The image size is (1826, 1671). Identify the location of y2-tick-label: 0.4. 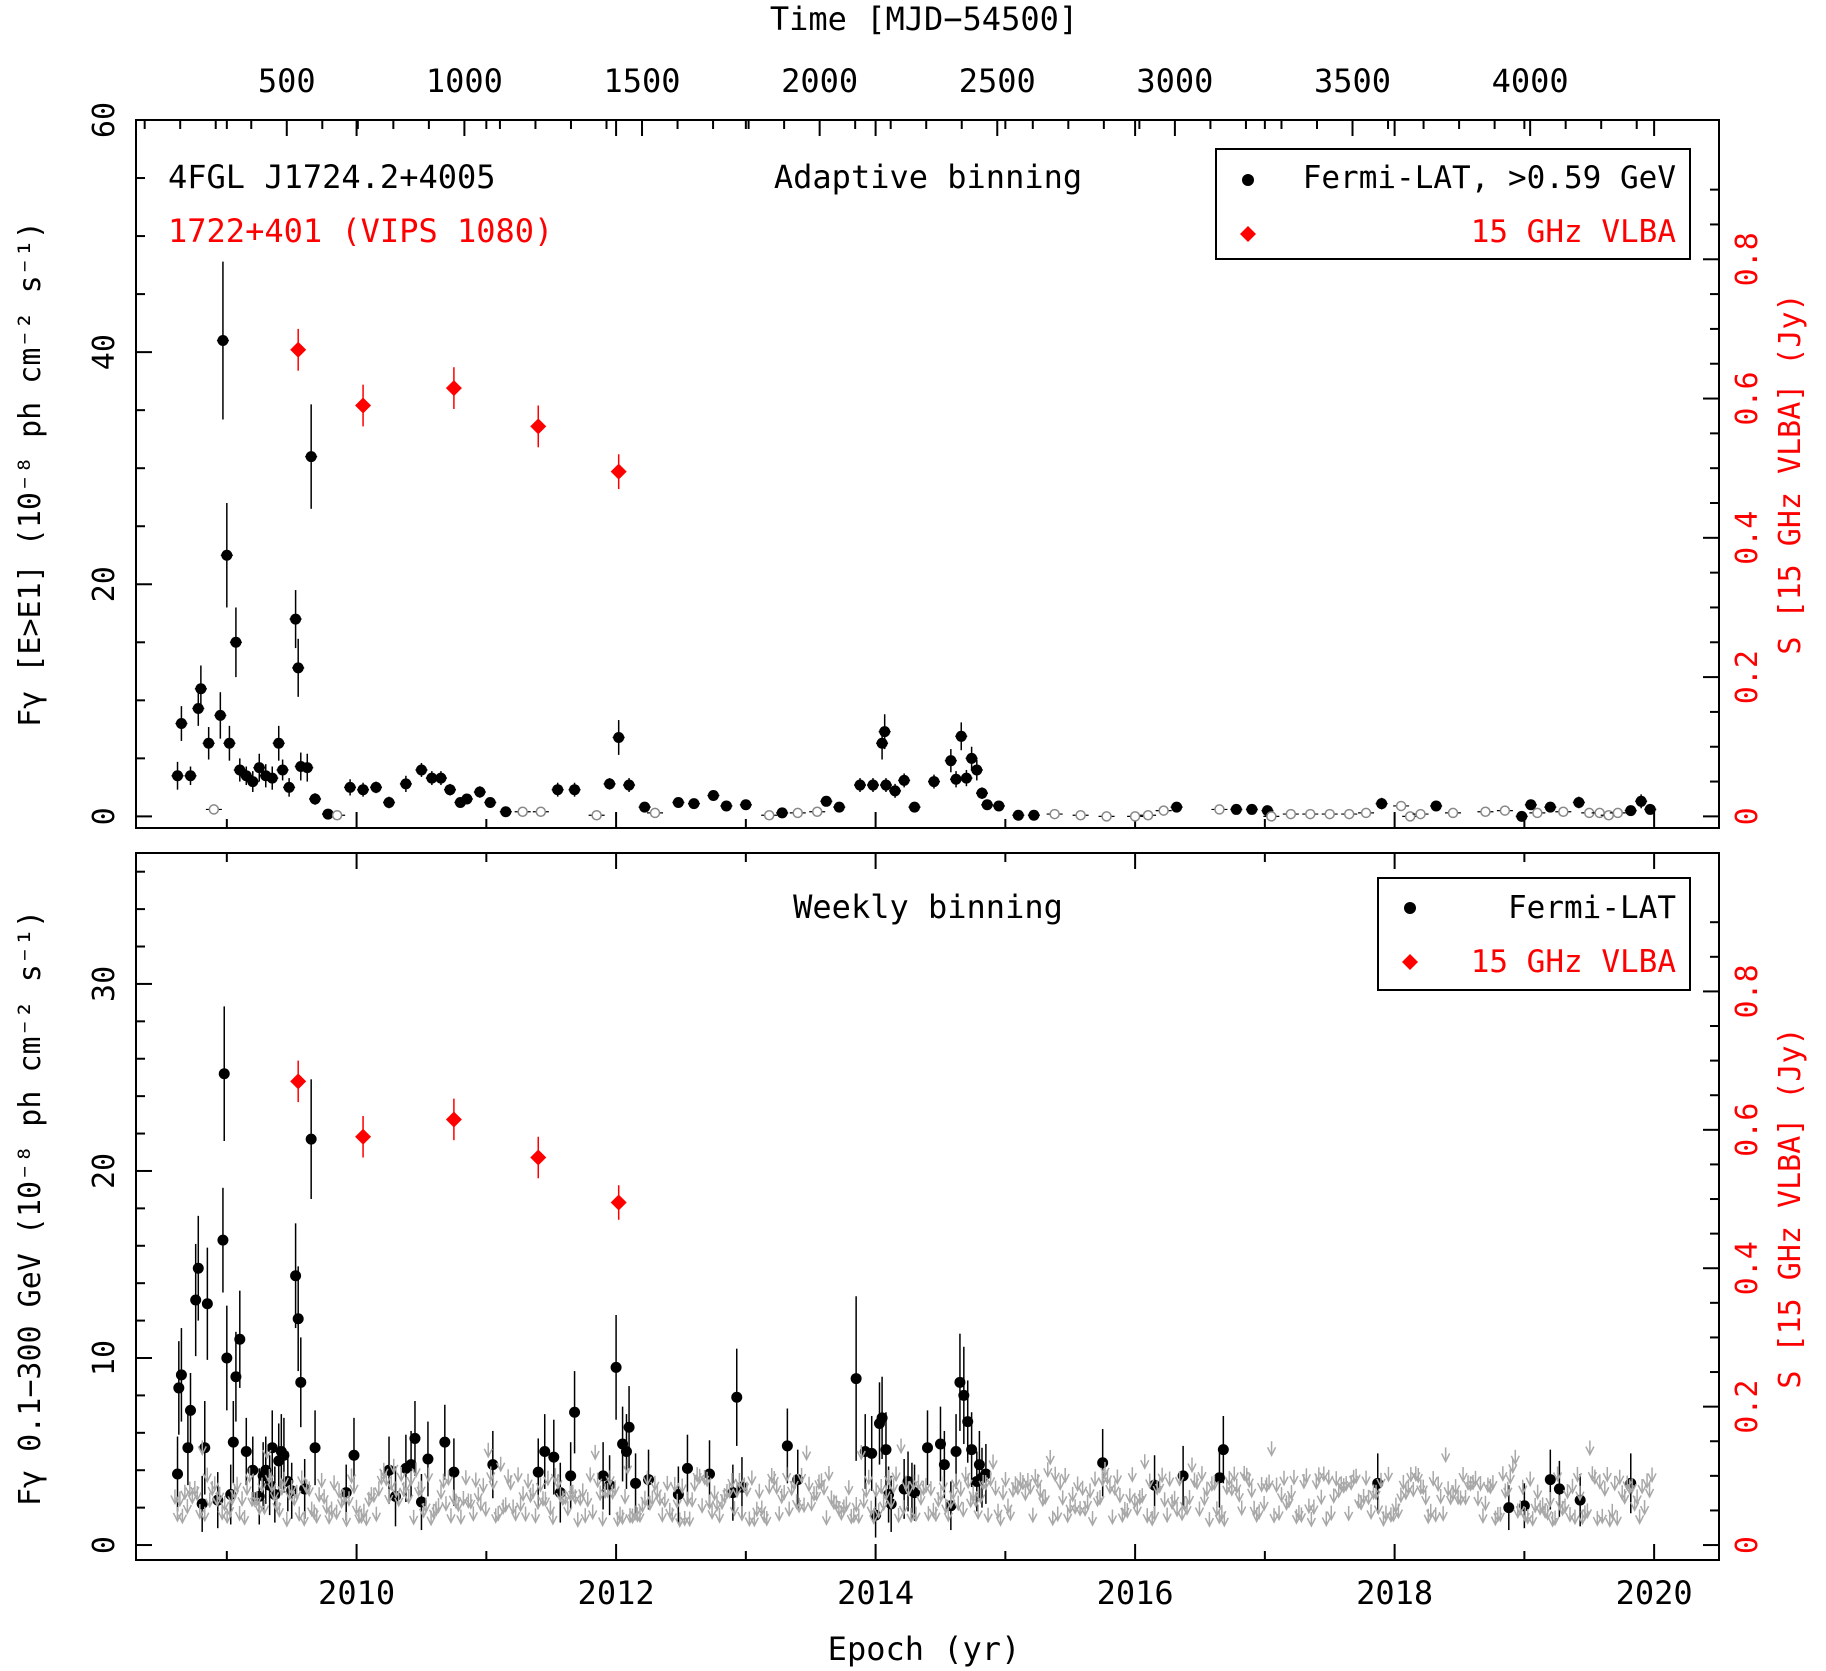
(1747, 1268).